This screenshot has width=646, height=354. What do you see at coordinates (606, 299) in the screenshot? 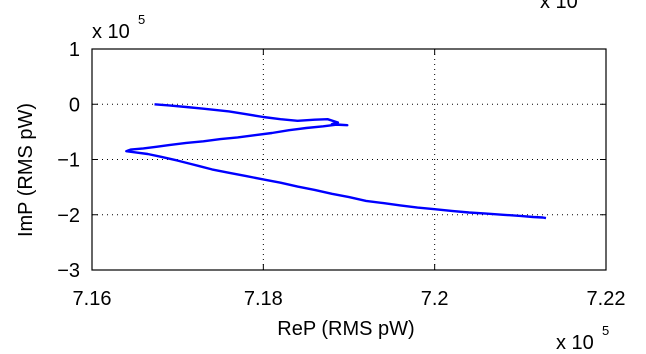
I see `x-tick-label: 7.22` at bounding box center [606, 299].